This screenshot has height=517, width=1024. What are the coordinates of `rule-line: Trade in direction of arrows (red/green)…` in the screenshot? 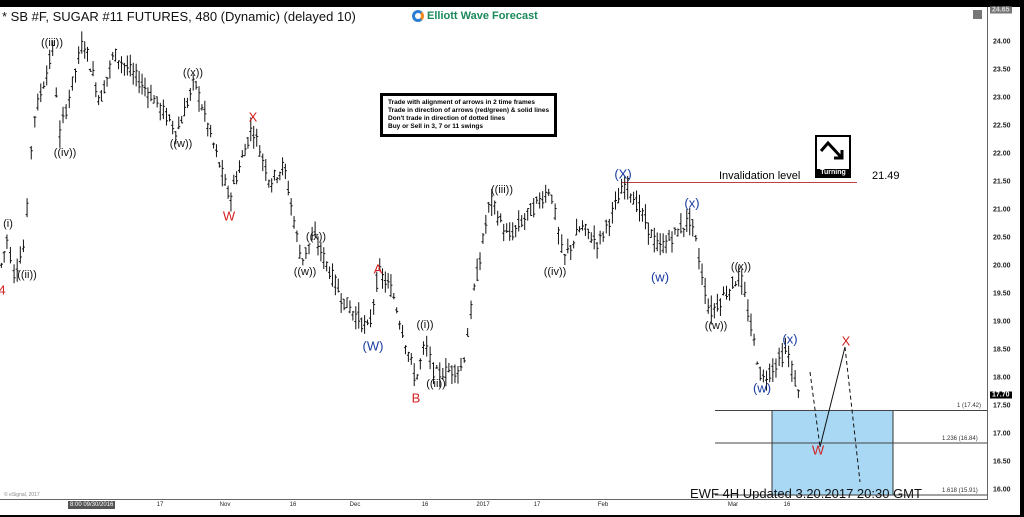 It's located at (469, 110).